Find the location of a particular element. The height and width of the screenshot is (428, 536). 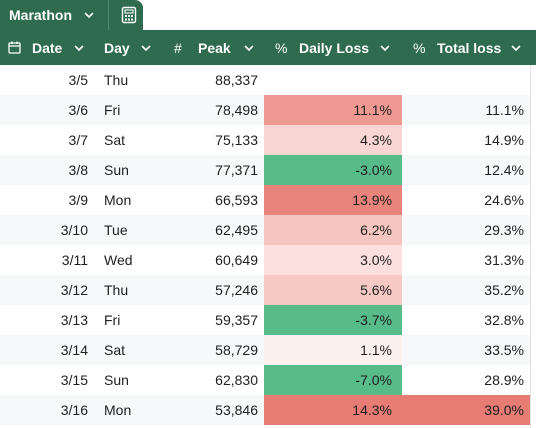

peak-cell: 88,337 is located at coordinates (236, 80).